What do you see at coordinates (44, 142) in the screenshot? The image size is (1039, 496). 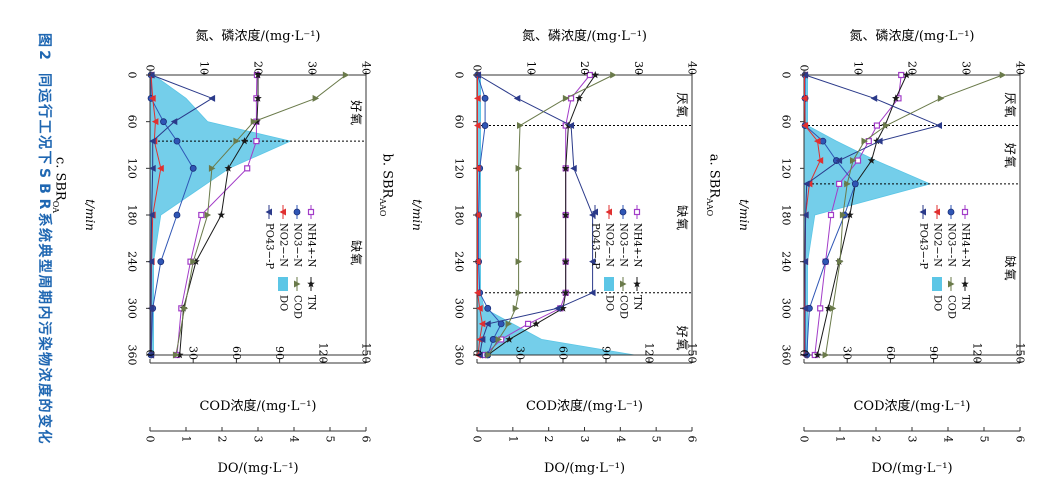 I see `caption-char: 况` at bounding box center [44, 142].